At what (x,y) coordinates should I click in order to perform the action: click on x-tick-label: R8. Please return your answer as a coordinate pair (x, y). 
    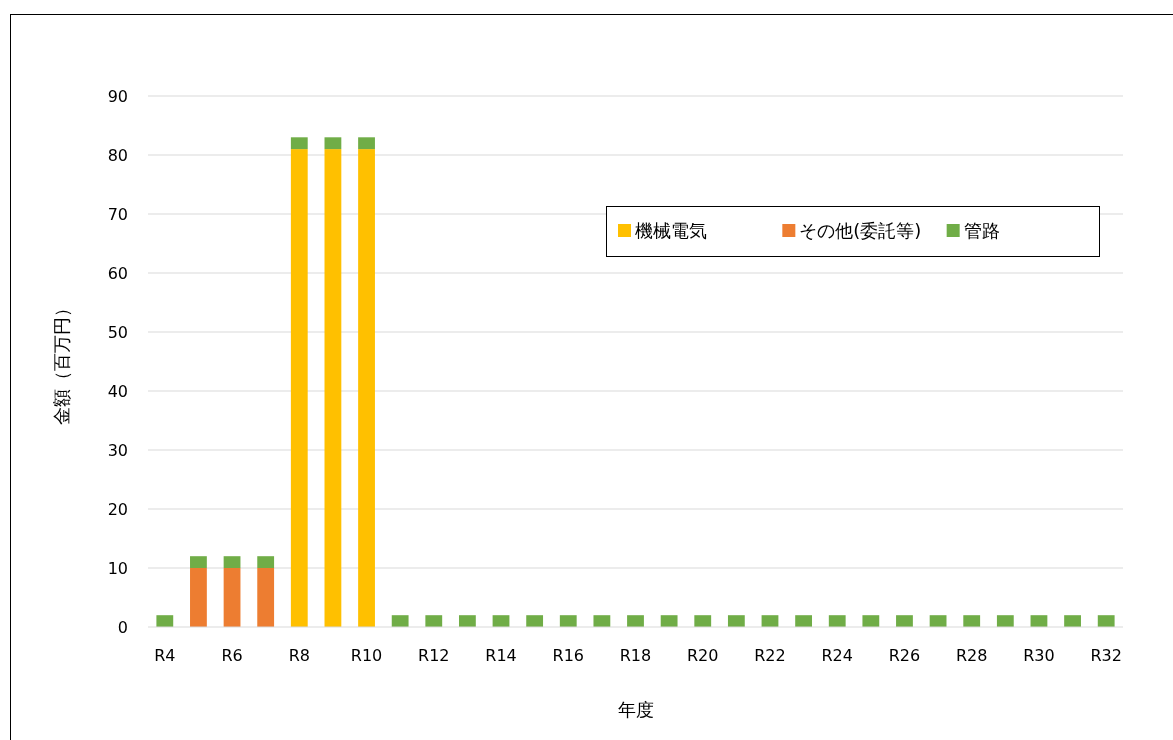
    Looking at the image, I should click on (299, 655).